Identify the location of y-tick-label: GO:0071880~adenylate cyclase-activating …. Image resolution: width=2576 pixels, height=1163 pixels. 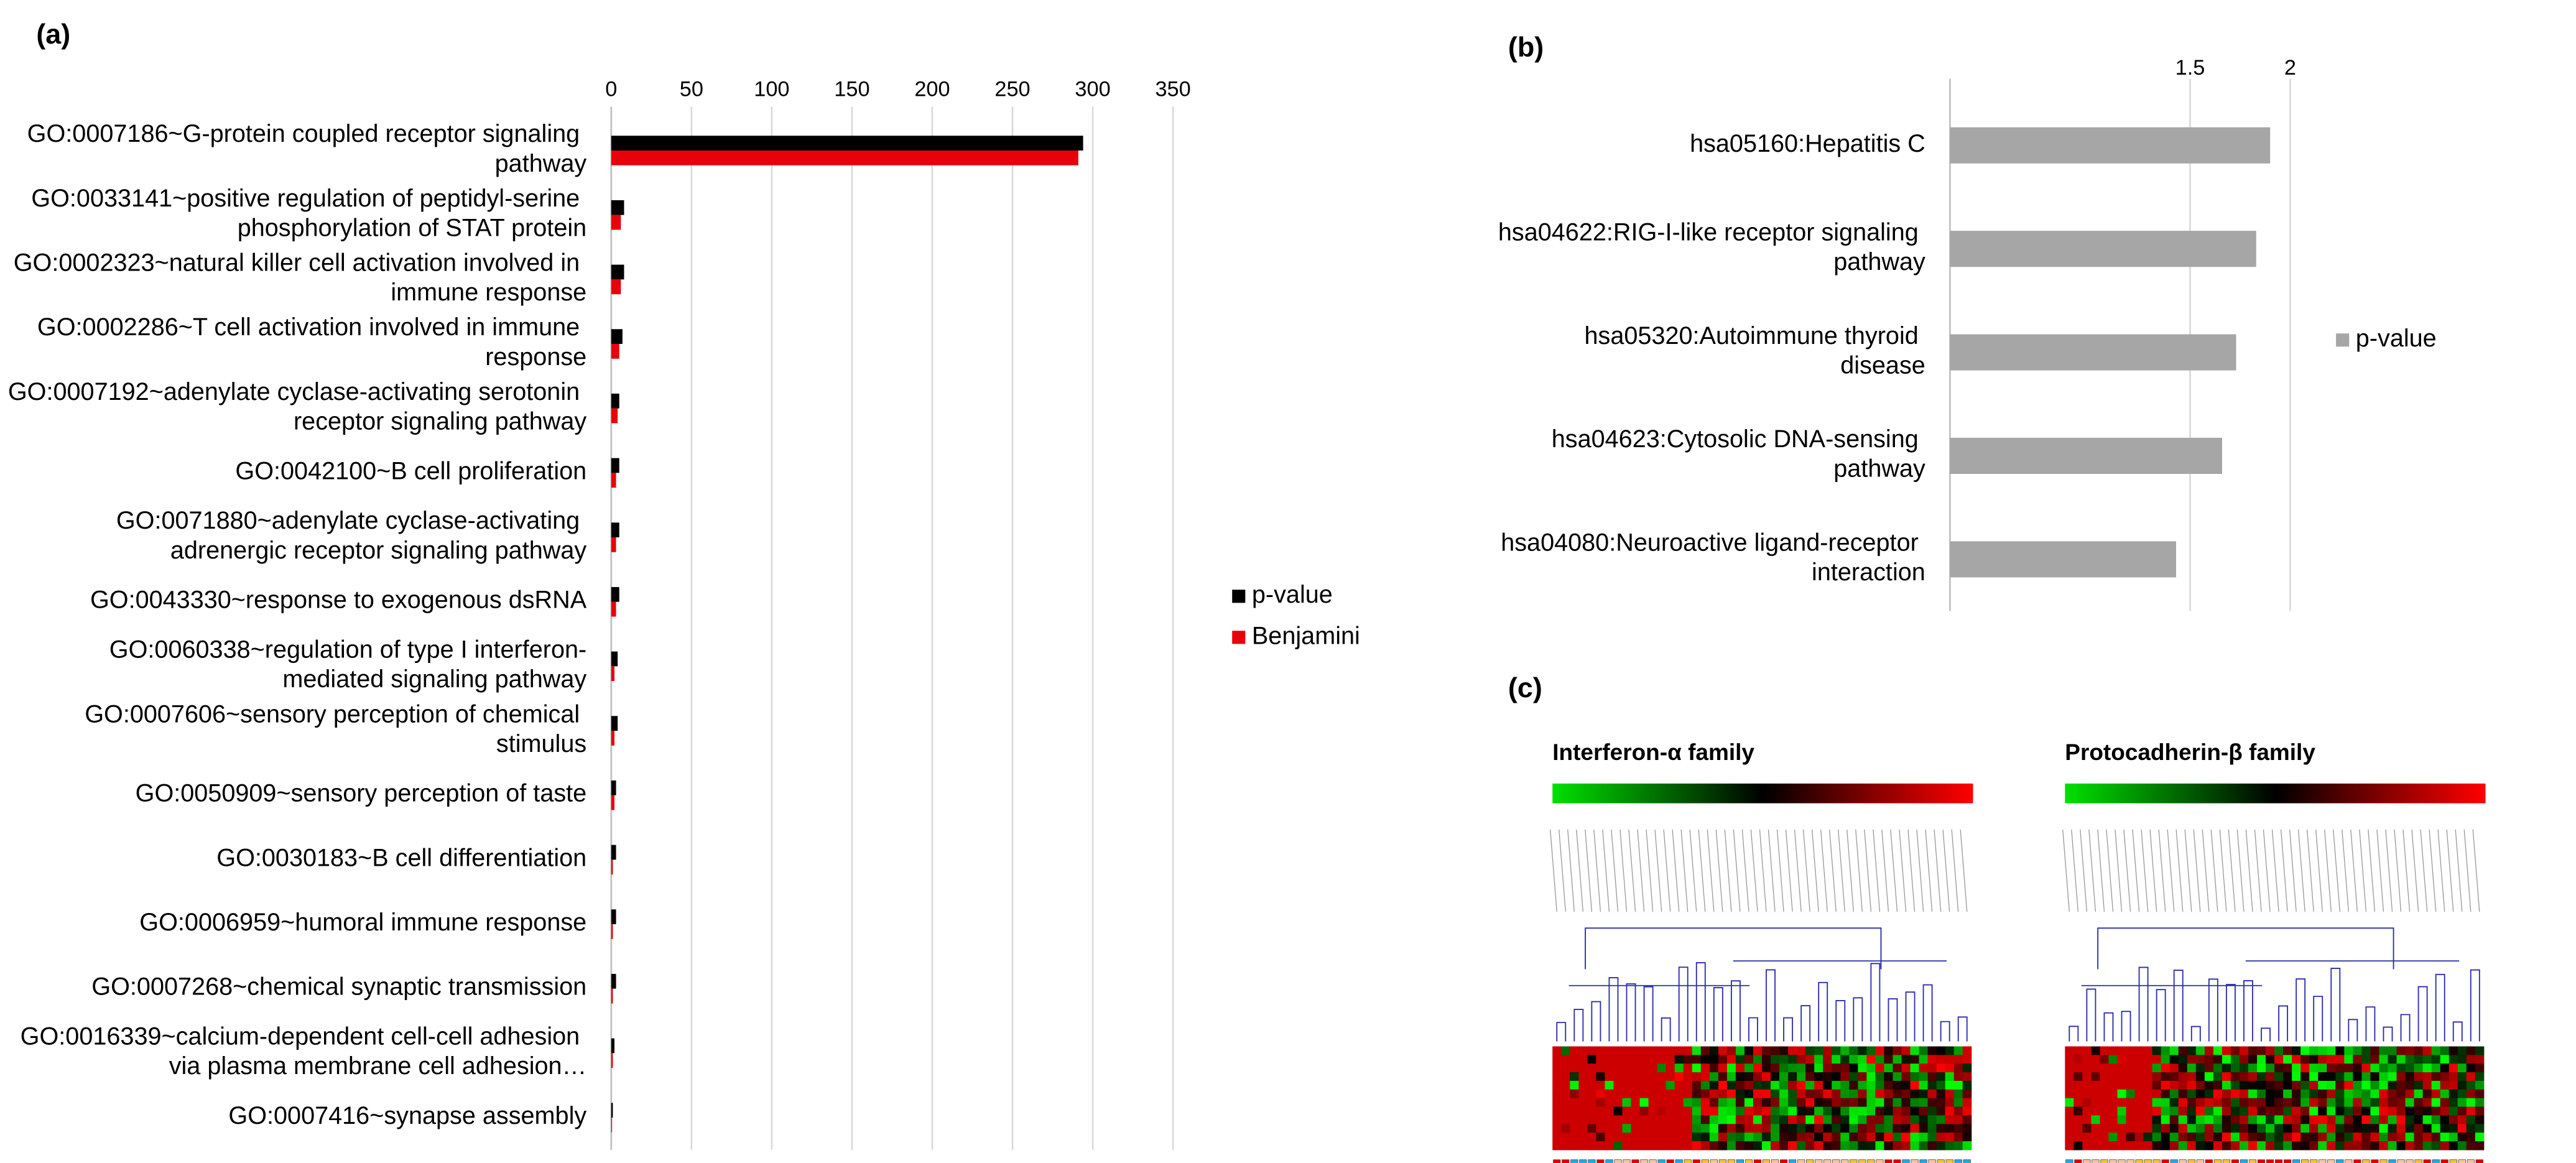
(351, 536).